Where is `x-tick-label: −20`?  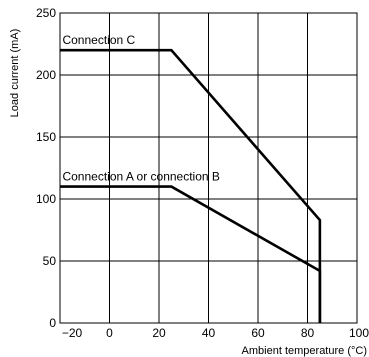
x-tick-label: −20 is located at coordinates (72, 333).